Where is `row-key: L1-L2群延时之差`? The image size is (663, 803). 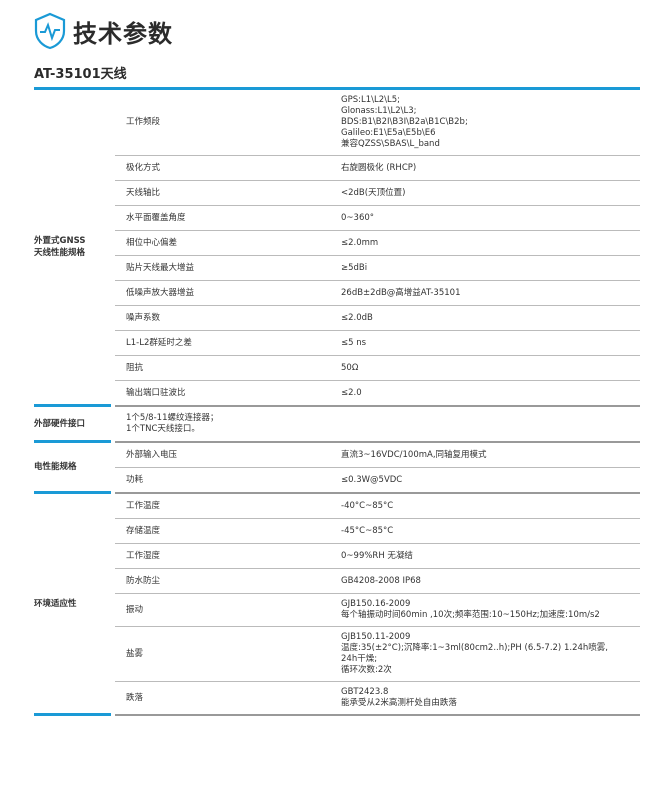 row-key: L1-L2群延时之差 is located at coordinates (159, 342).